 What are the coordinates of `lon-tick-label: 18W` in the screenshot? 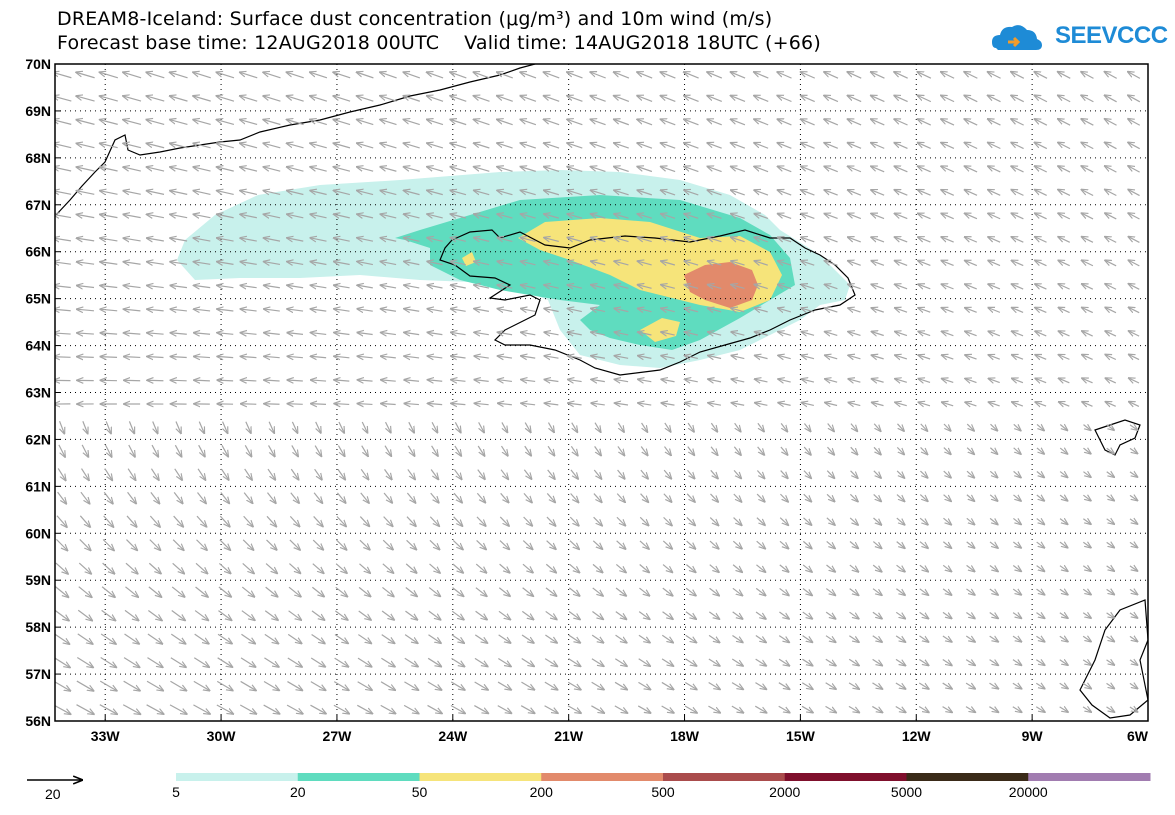 It's located at (685, 736).